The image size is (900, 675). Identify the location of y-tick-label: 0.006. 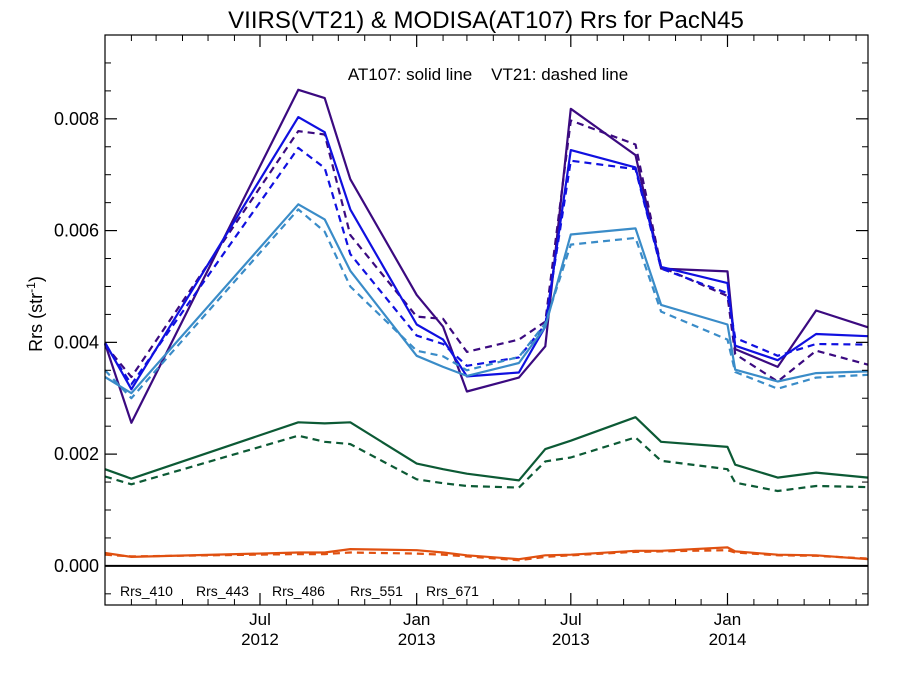
(76, 231).